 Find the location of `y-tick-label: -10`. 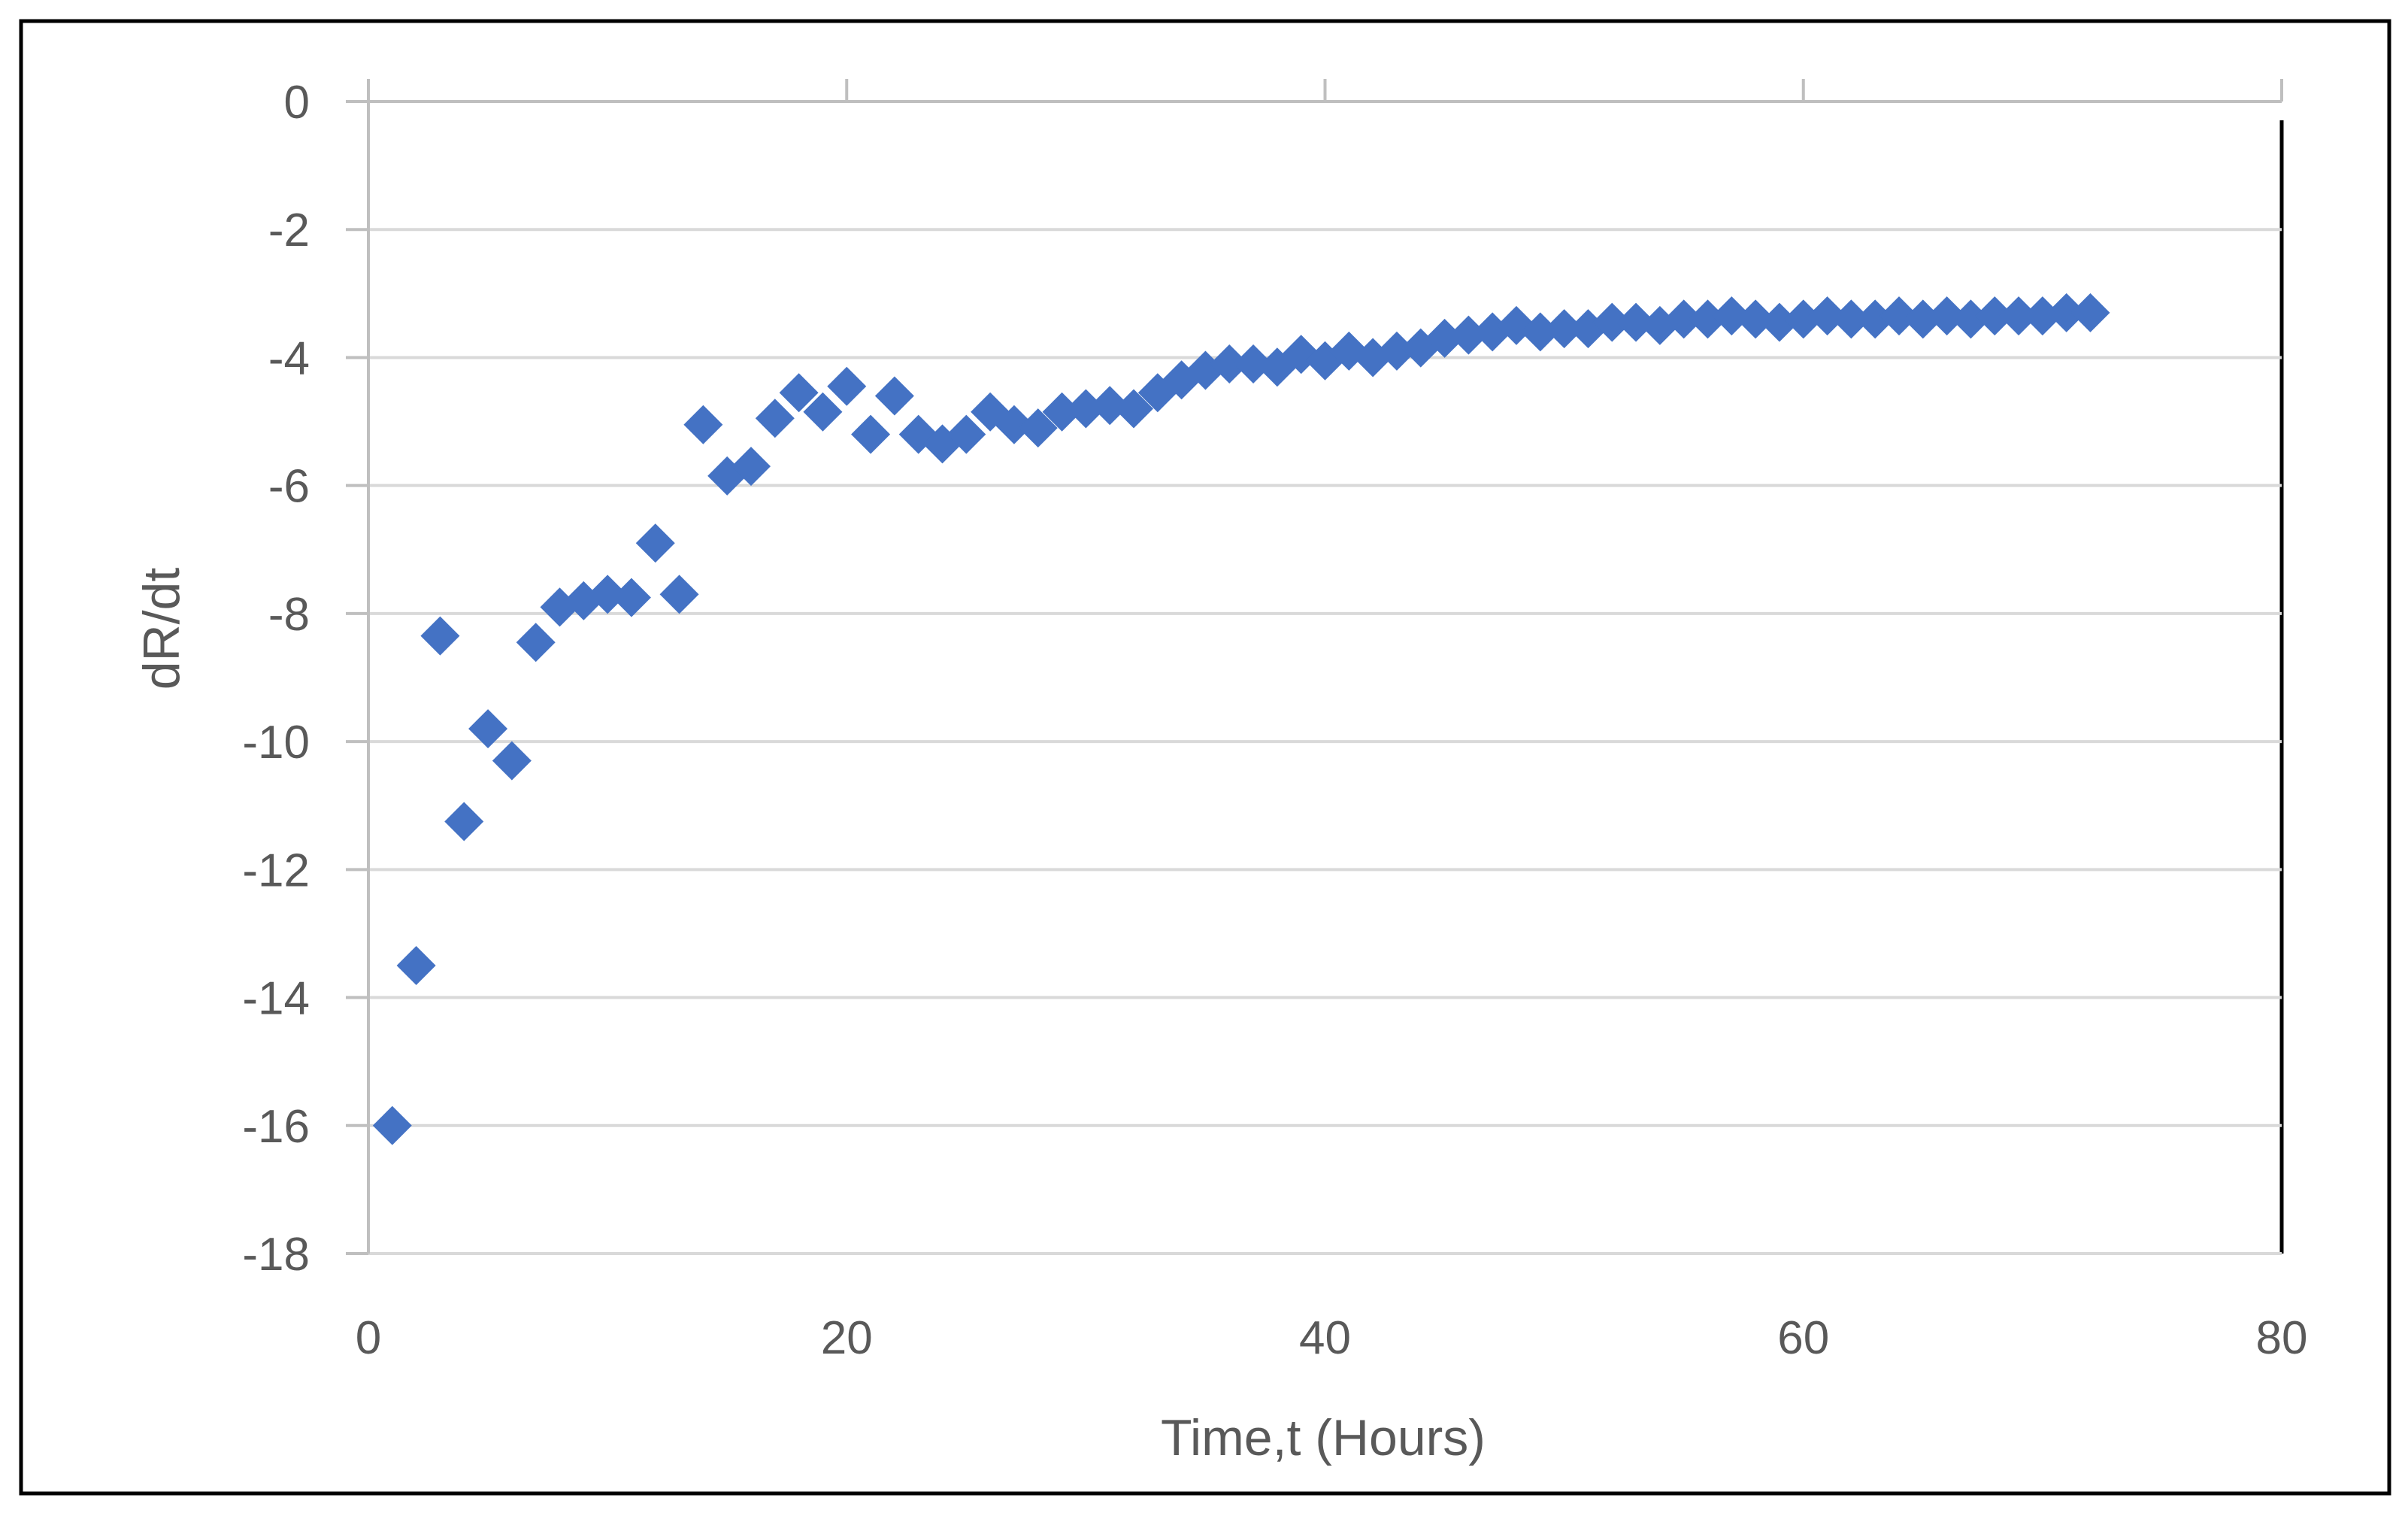

y-tick-label: -10 is located at coordinates (276, 743).